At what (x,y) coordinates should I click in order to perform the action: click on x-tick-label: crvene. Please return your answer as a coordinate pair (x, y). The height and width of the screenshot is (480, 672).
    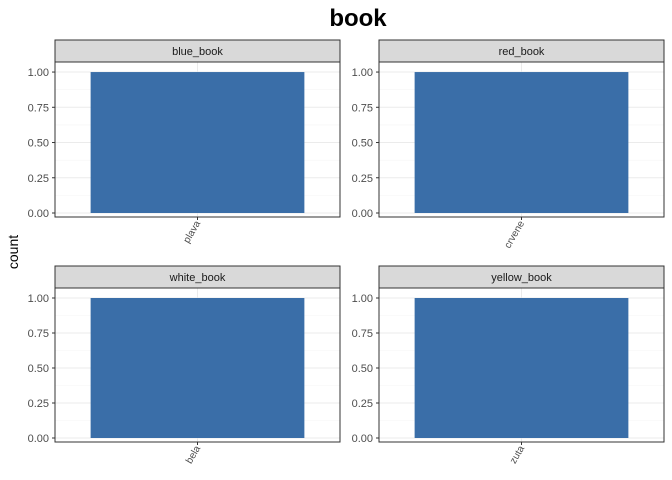
    Looking at the image, I should click on (515, 235).